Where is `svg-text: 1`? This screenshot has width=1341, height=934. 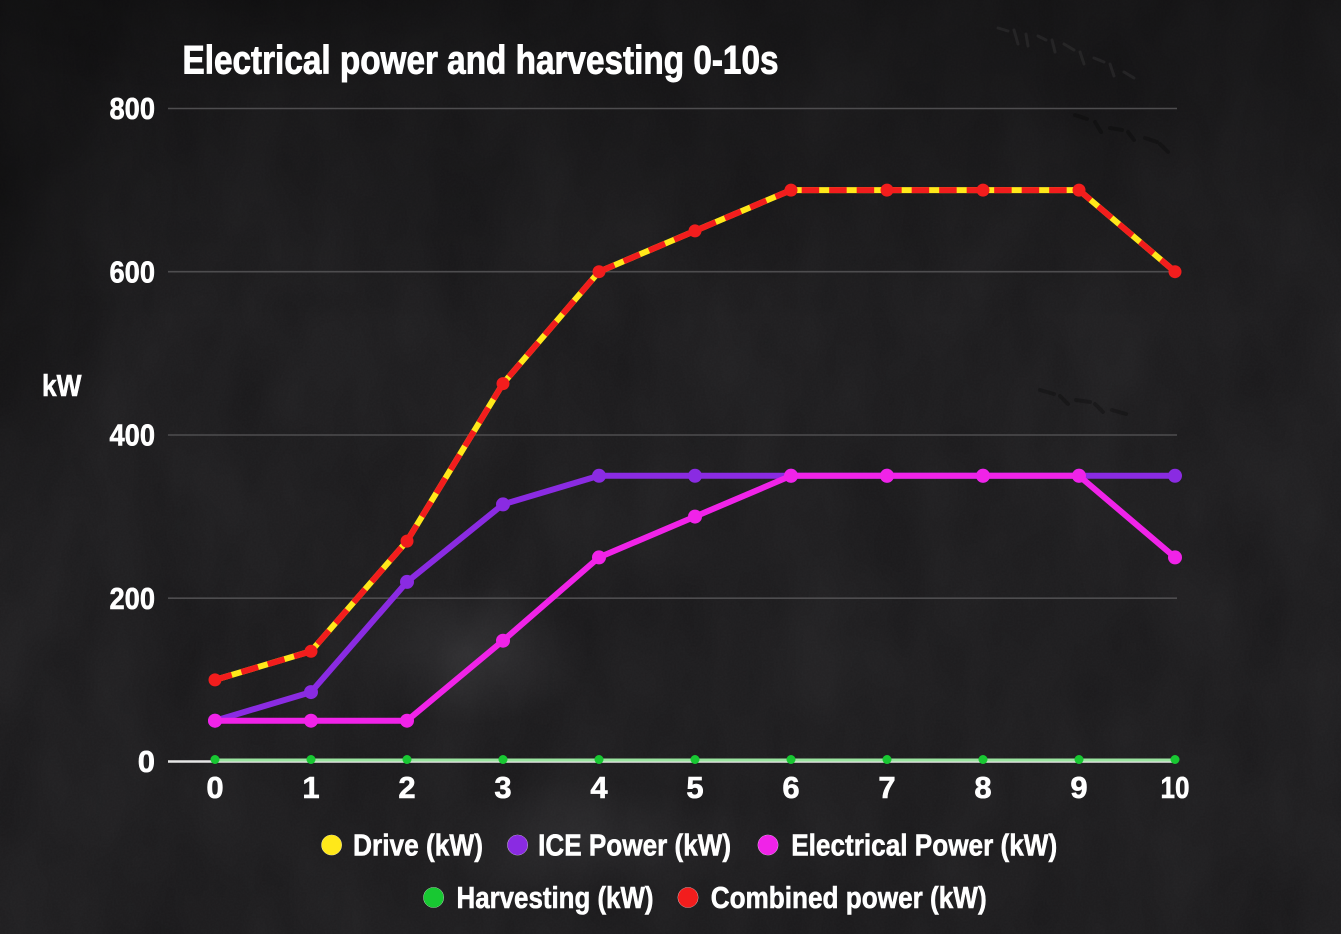 svg-text: 1 is located at coordinates (310, 787).